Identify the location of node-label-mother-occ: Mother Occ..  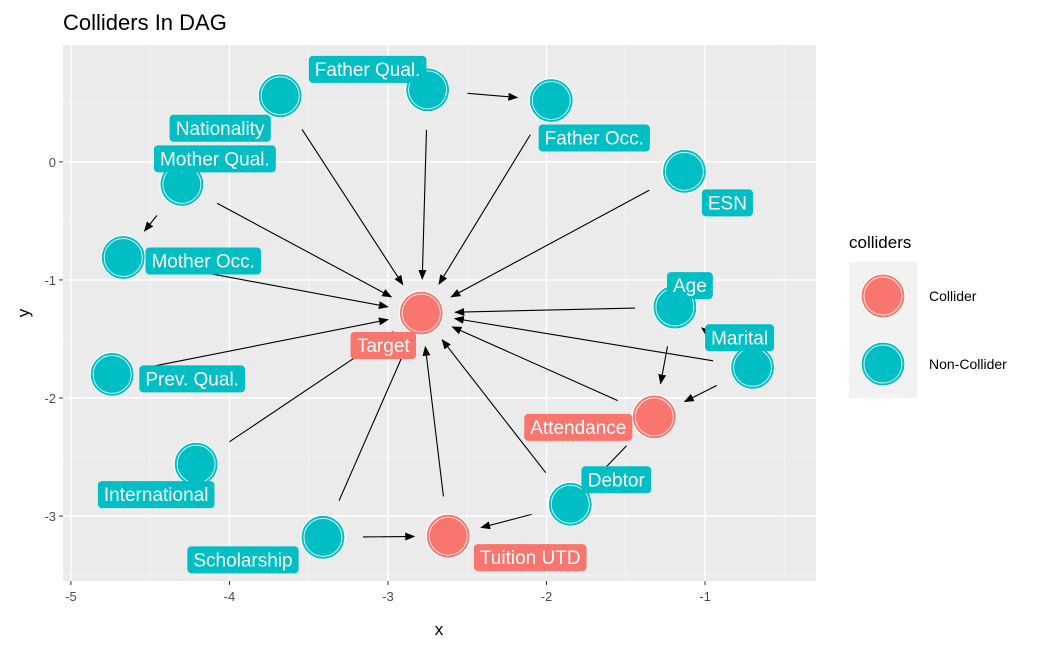
(203, 261).